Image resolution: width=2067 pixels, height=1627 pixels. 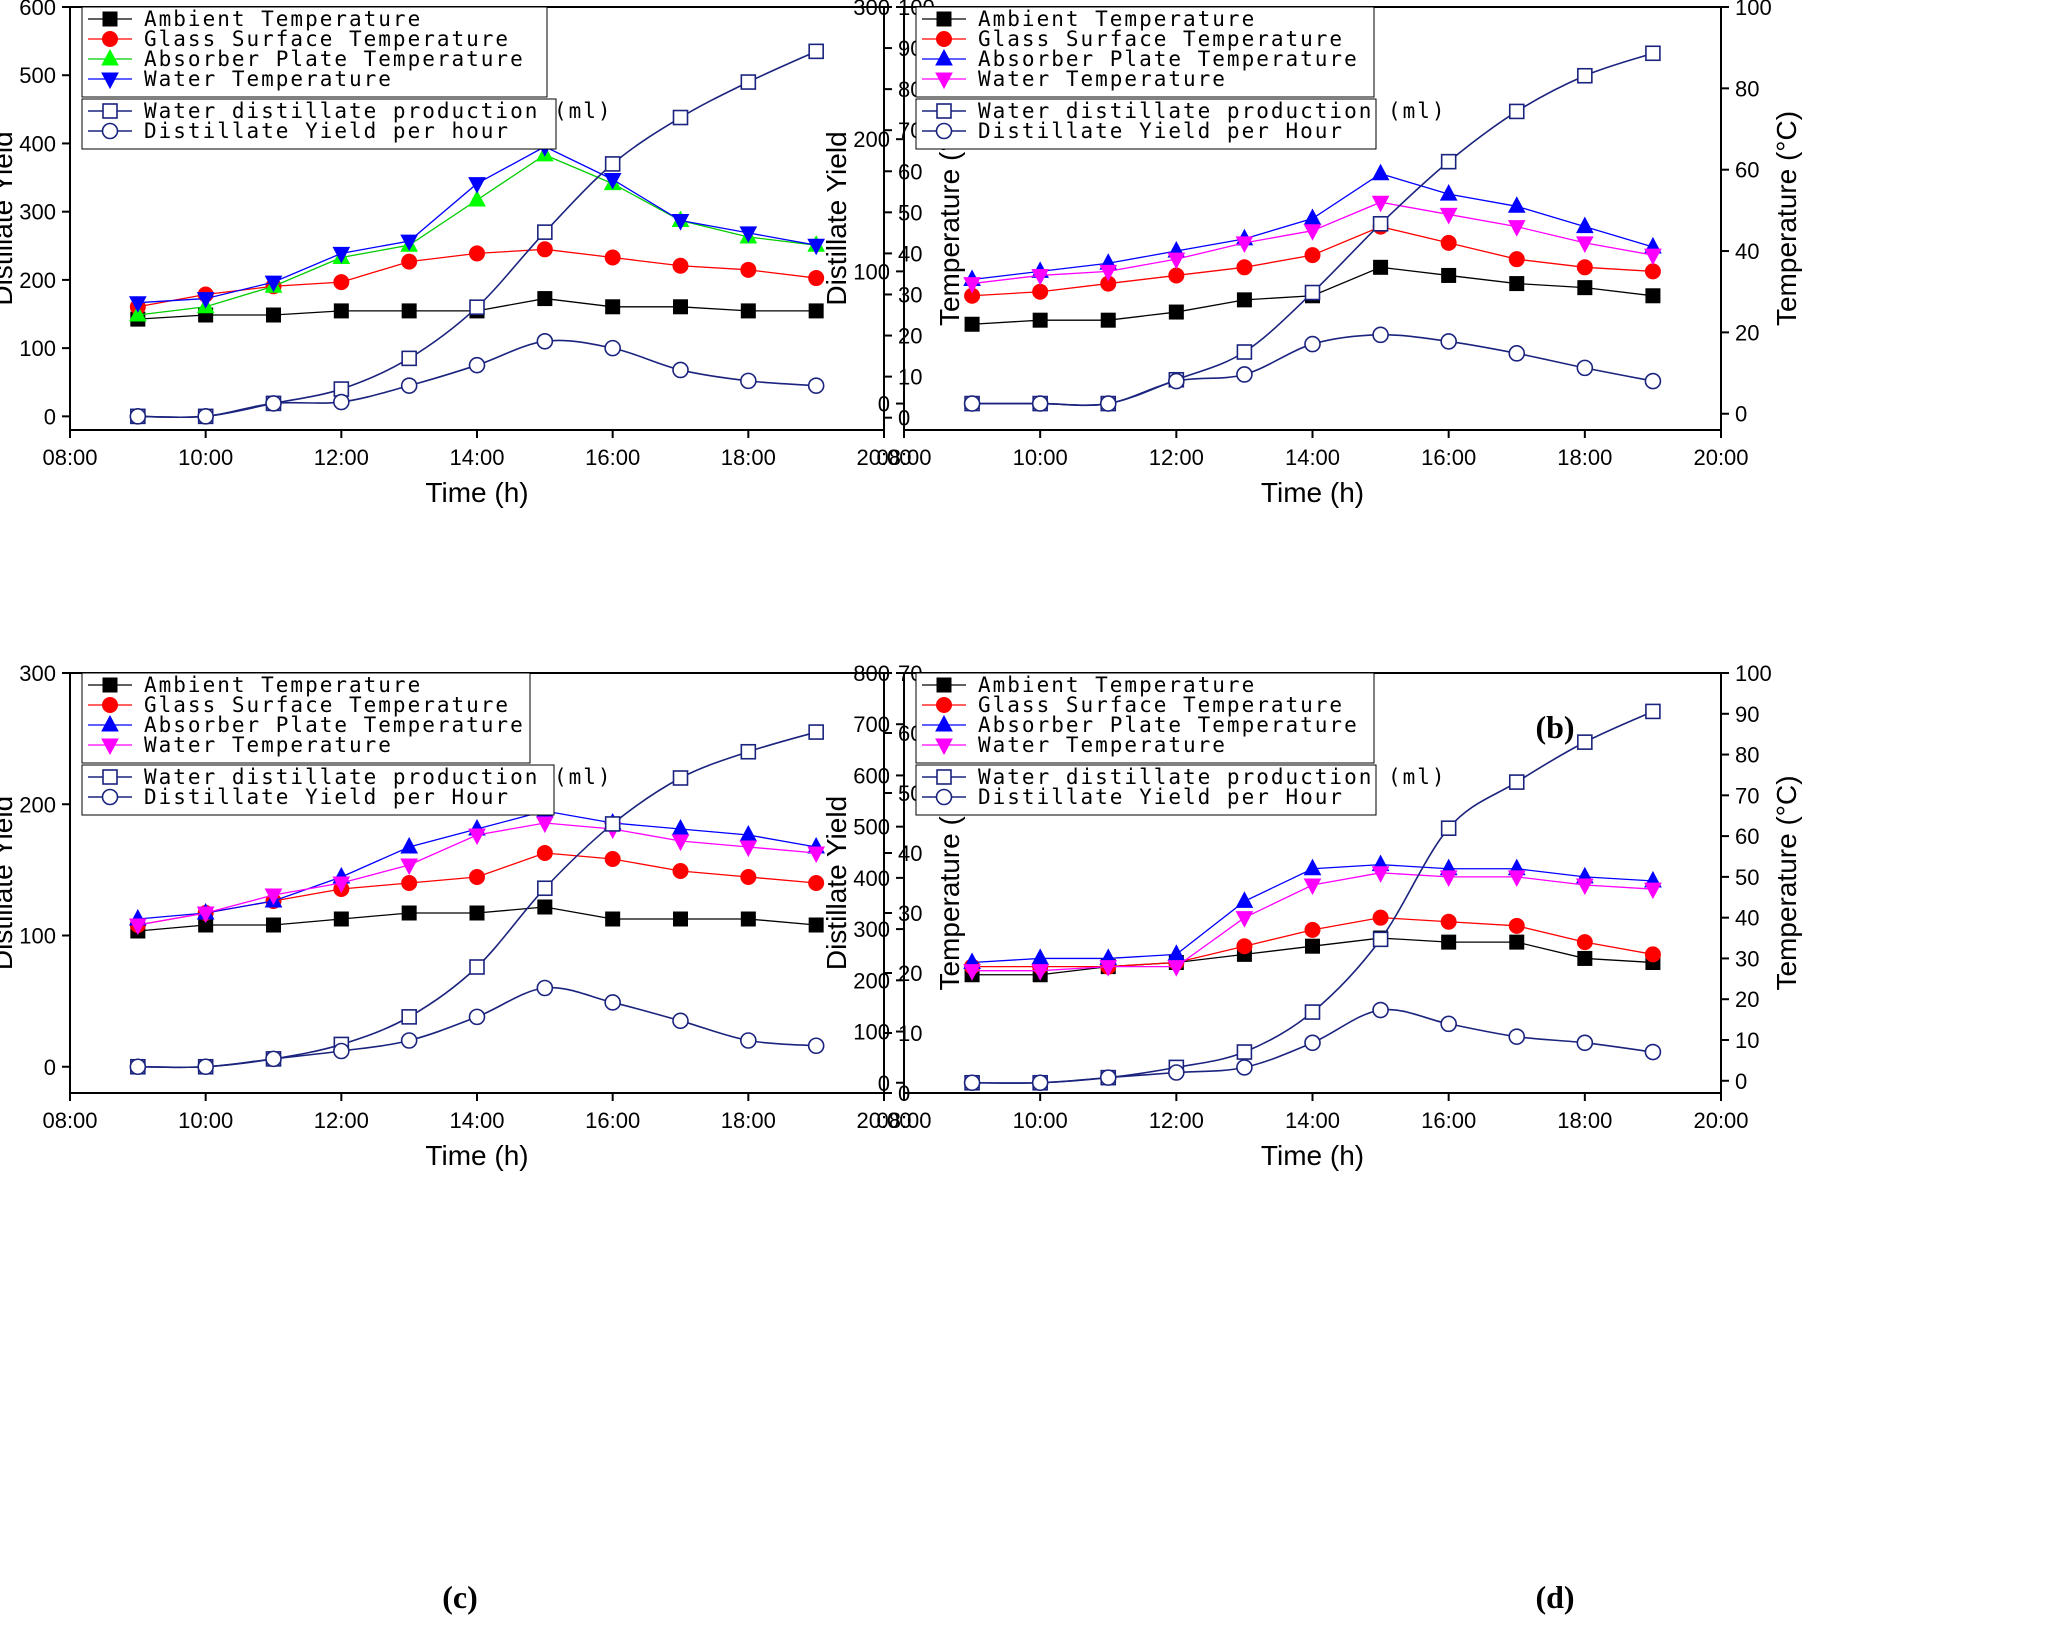 What do you see at coordinates (327, 797) in the screenshot?
I see `legend-label: Distillate Yield per Hour` at bounding box center [327, 797].